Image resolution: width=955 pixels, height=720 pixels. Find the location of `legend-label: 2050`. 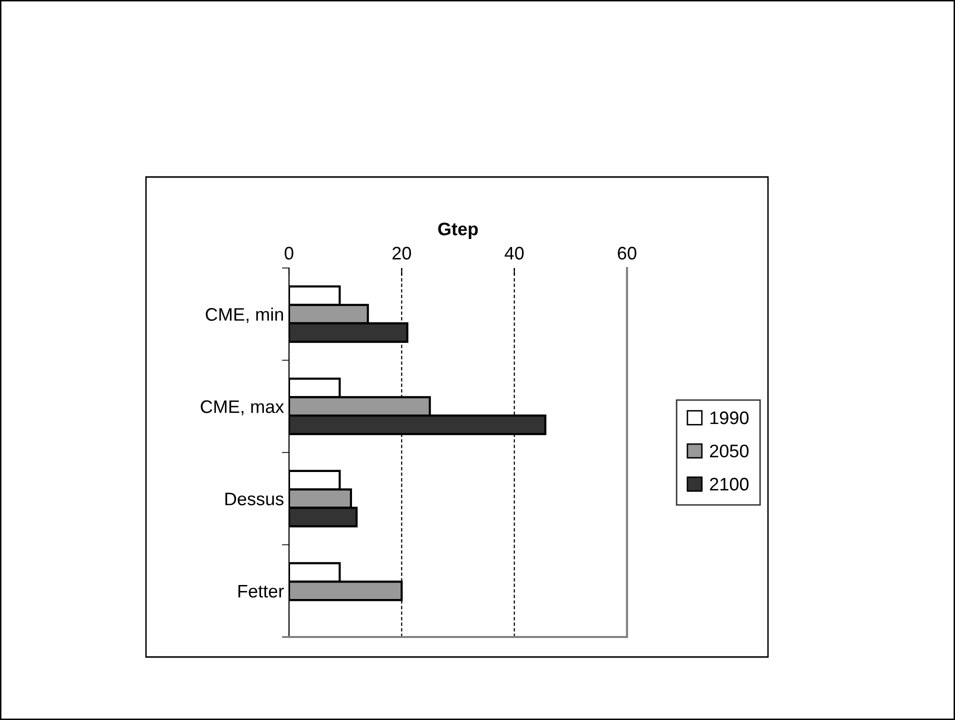

legend-label: 2050 is located at coordinates (729, 451).